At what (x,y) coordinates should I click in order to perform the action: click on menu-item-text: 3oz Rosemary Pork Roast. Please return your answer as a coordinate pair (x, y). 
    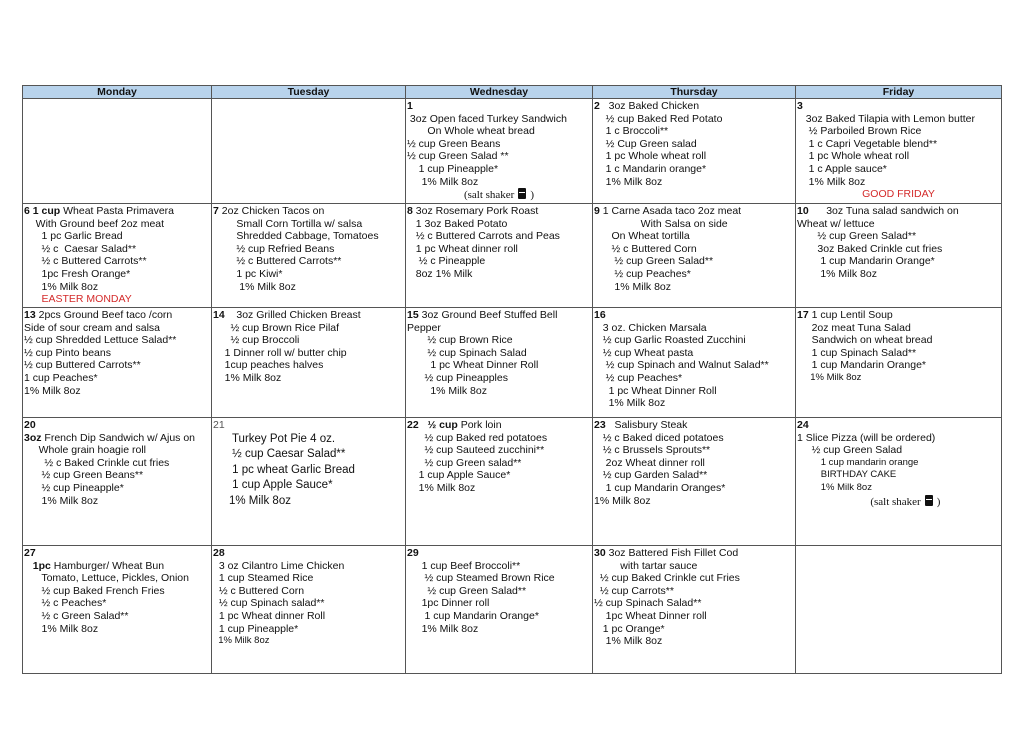
    Looking at the image, I should click on (477, 211).